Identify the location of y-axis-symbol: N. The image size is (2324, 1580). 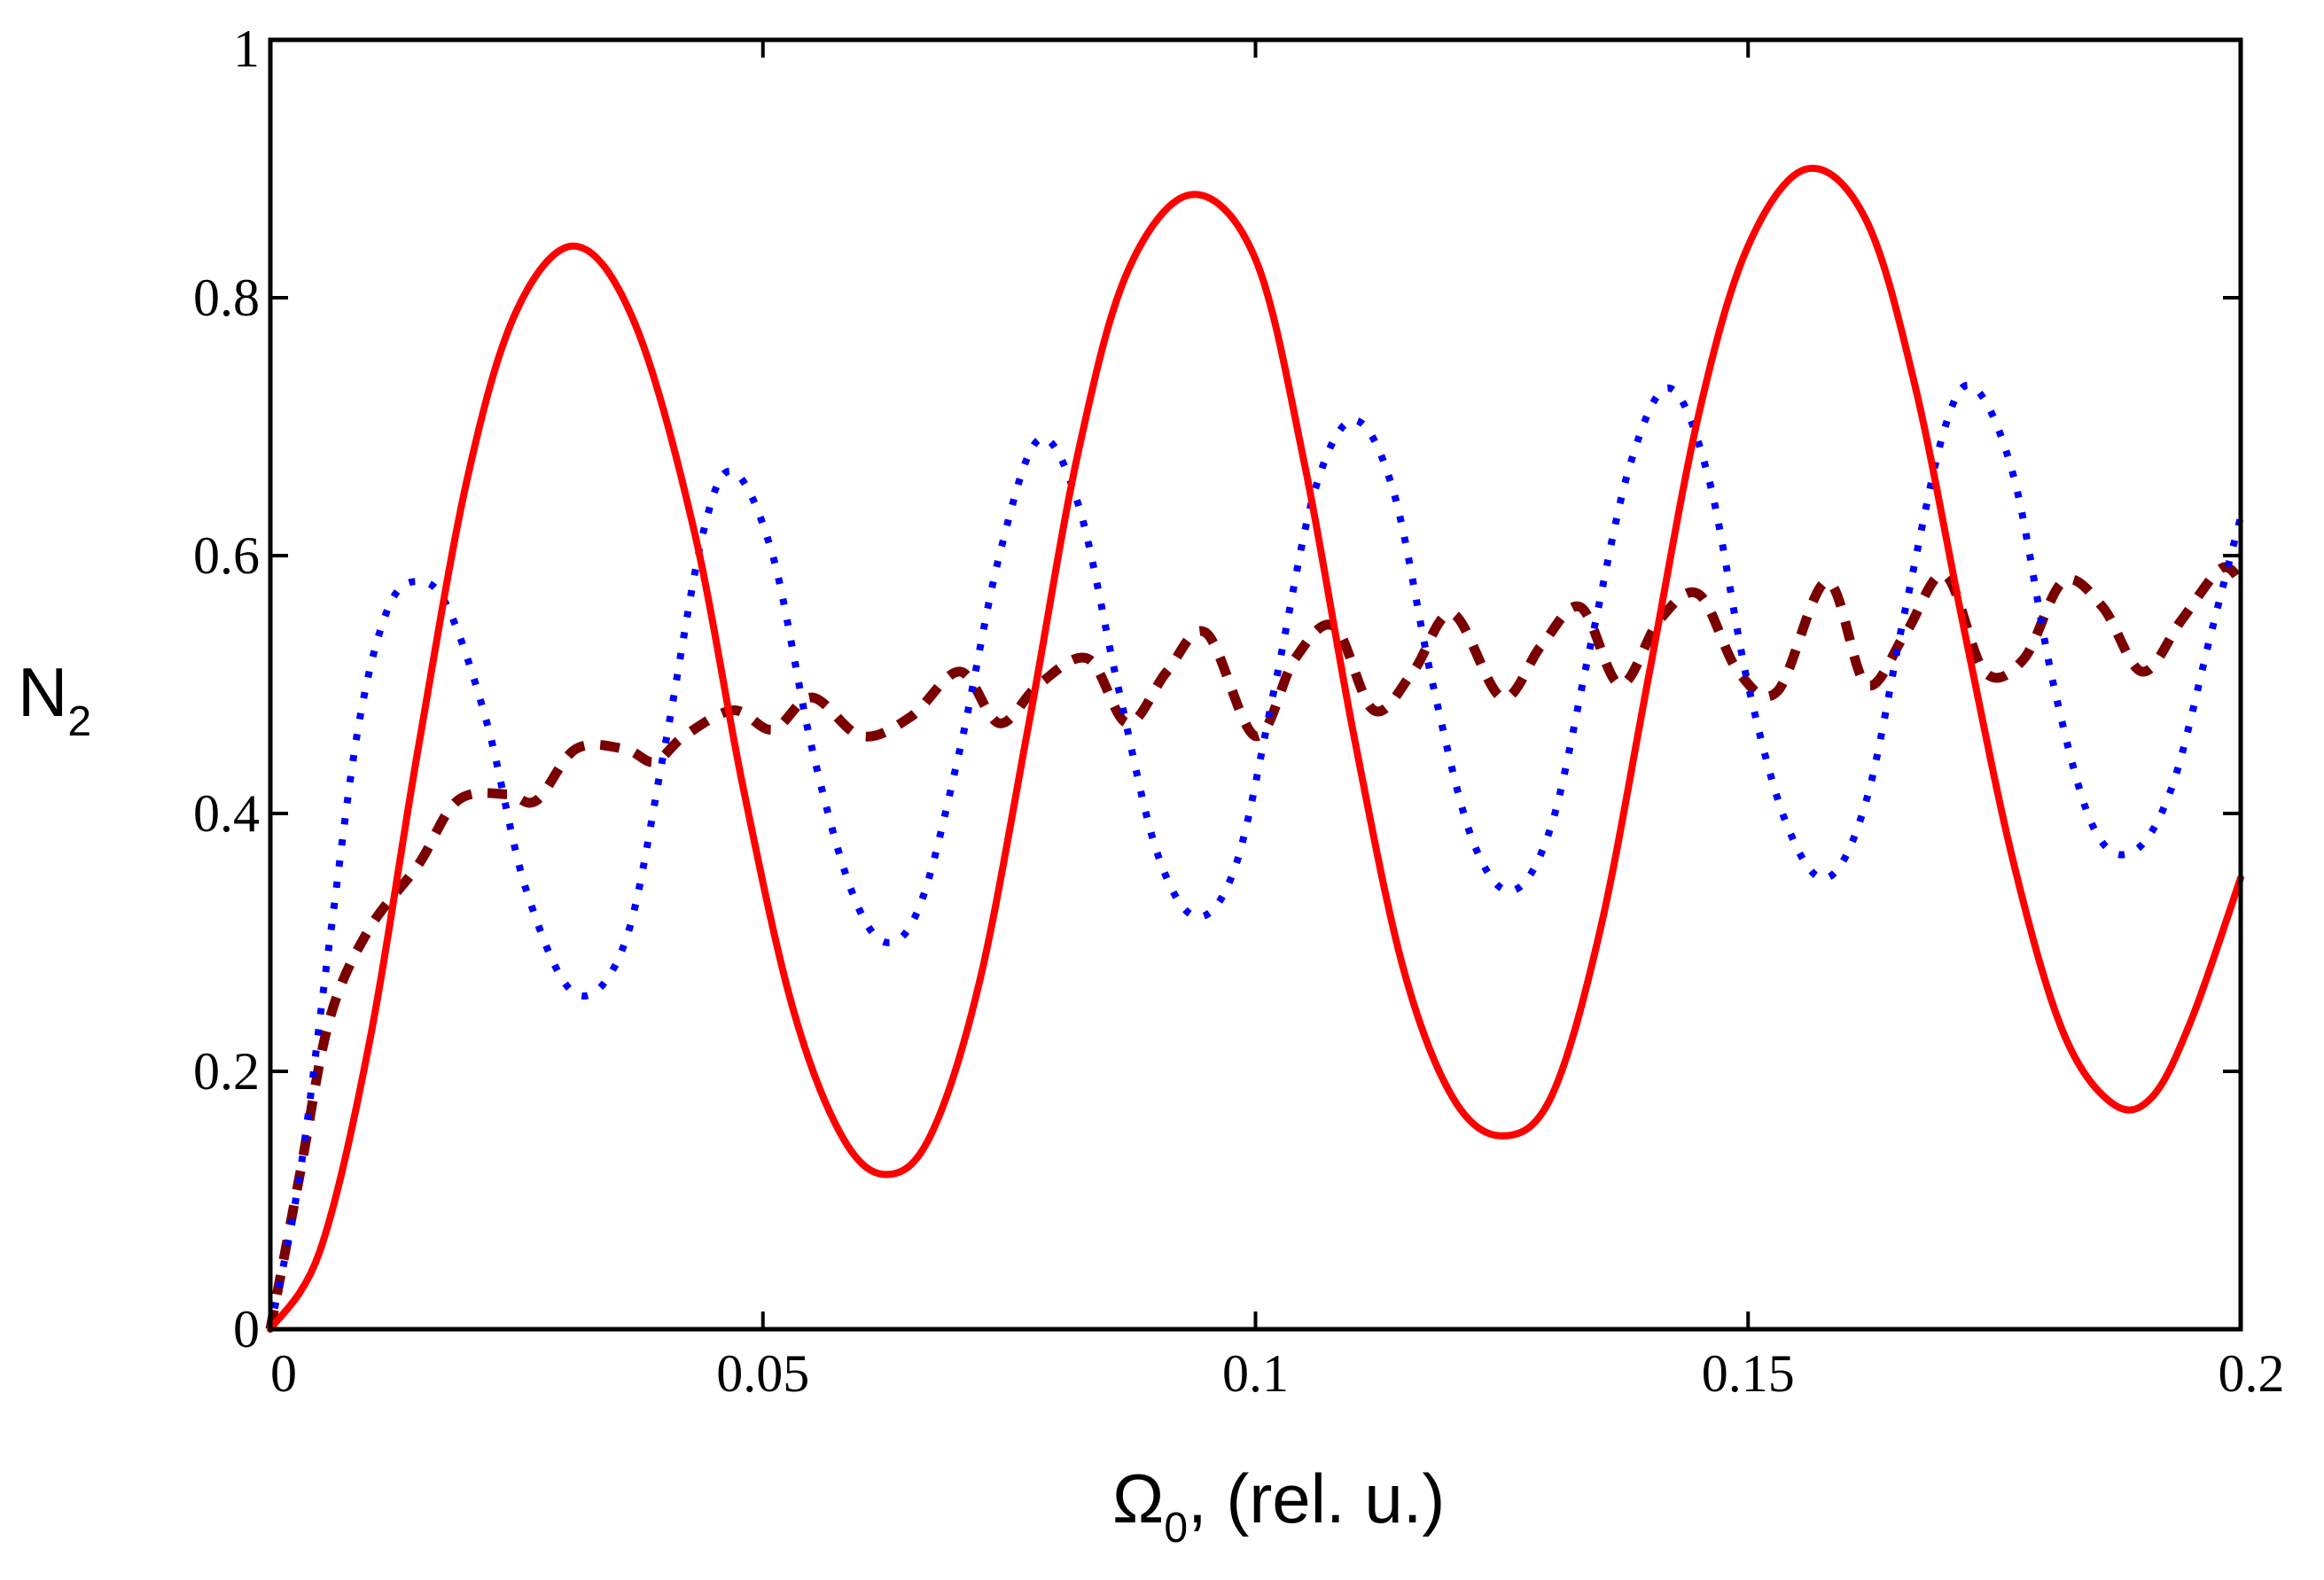
(43, 692).